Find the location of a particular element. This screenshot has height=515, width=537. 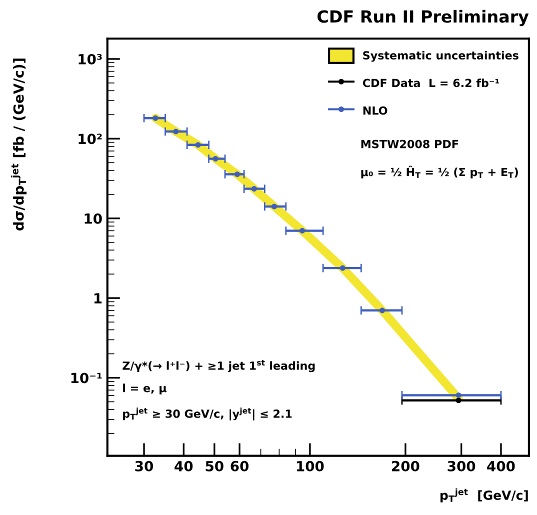

x-tick-label: 400 is located at coordinates (501, 466).